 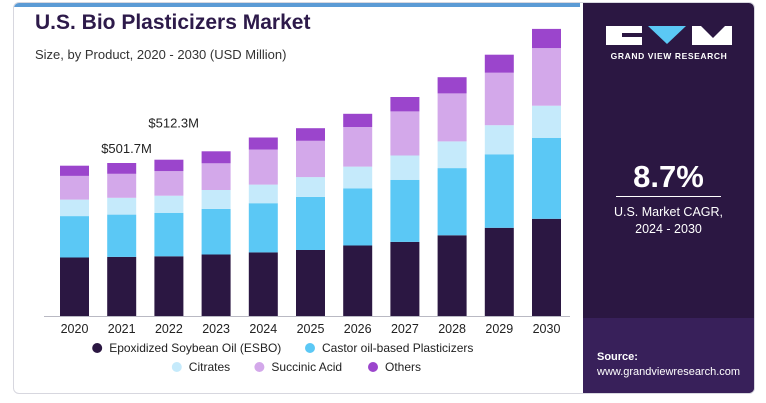 I want to click on legend-label-succinic-acid: Succinic Acid, so click(x=306, y=367).